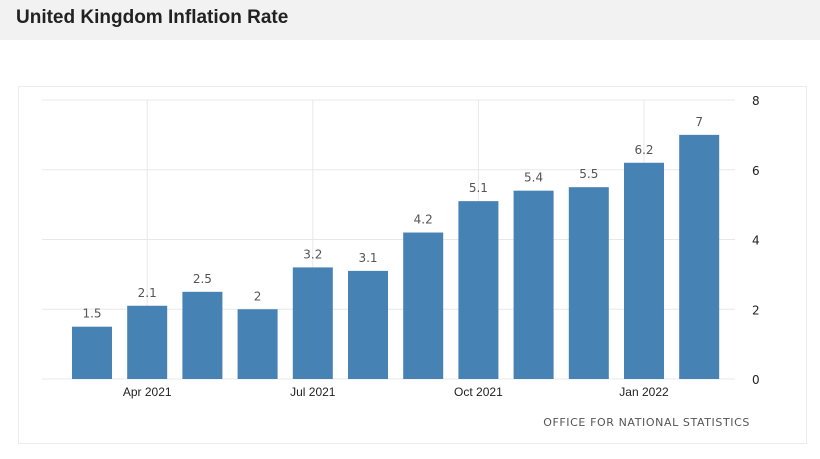  I want to click on bar-value-label: 5.5, so click(588, 174).